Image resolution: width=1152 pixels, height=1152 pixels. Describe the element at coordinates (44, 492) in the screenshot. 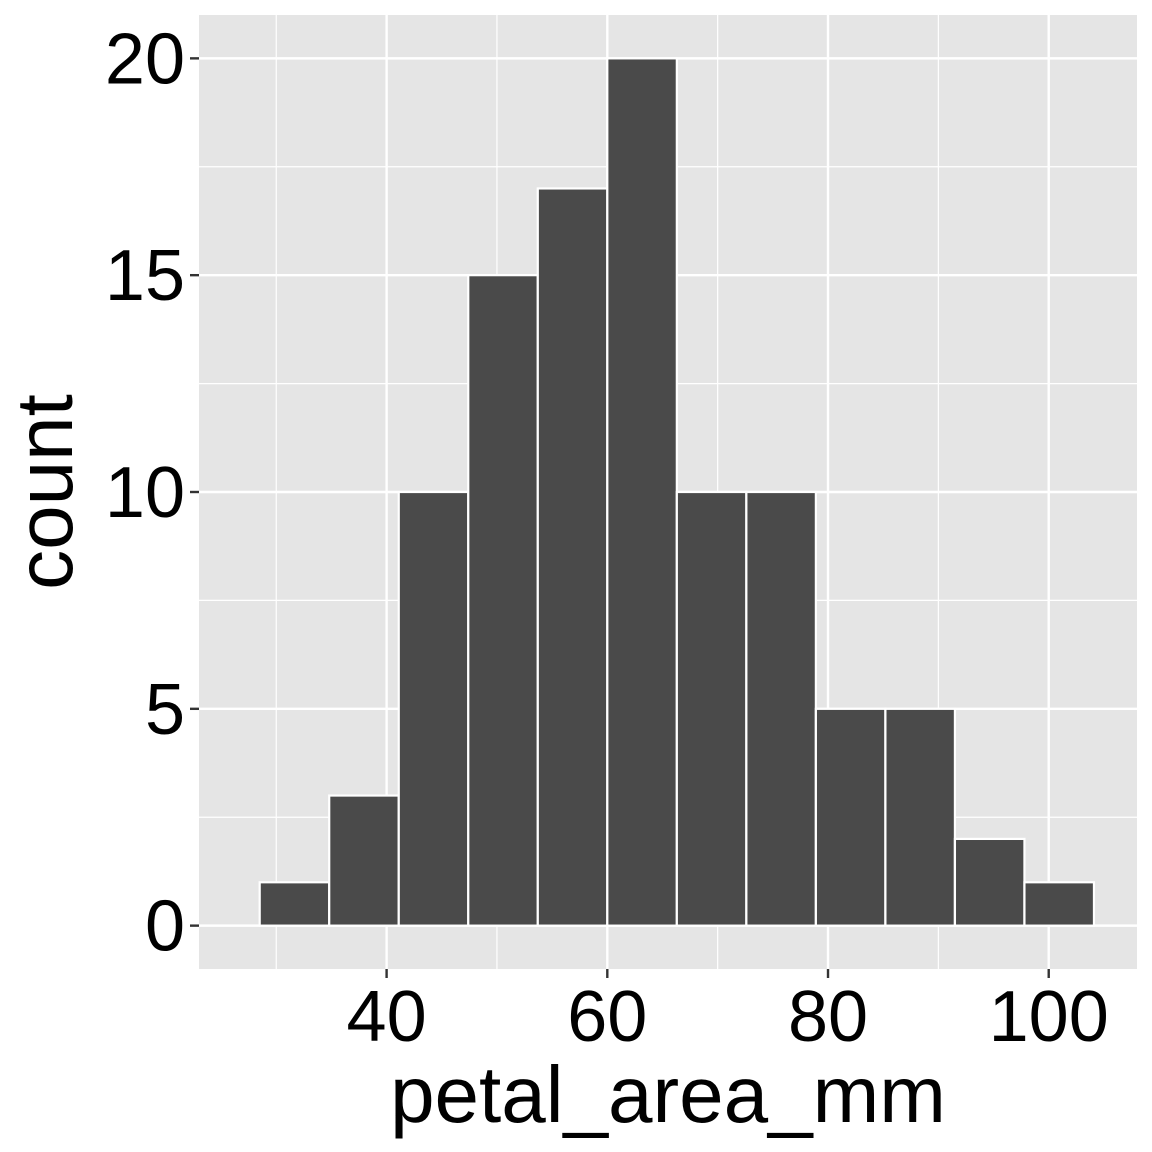

I see `y-axis-title: count` at that location.